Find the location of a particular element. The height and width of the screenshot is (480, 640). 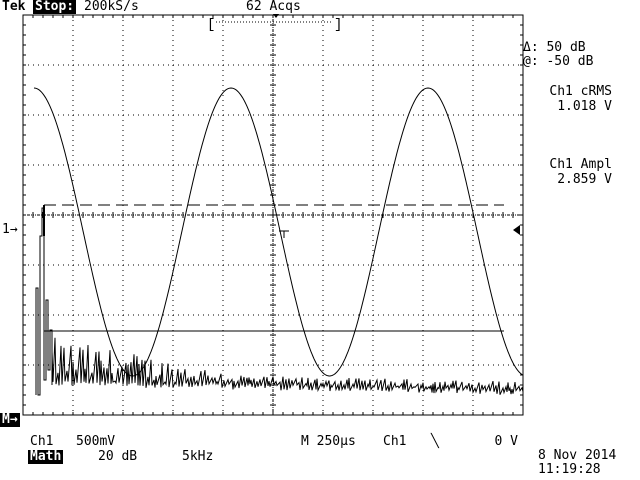

cursor-position-readout: @: -50 dB is located at coordinates (558, 61).